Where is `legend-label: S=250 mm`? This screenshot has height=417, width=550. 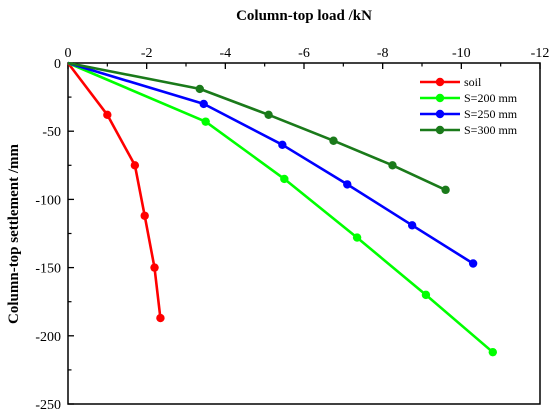
legend-label: S=250 mm is located at coordinates (491, 114).